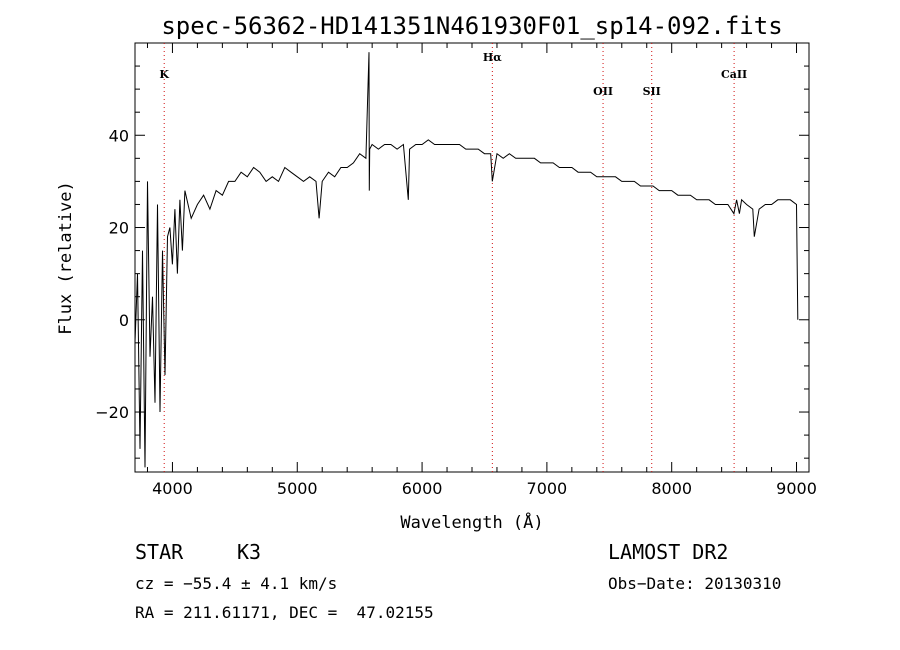 Image resolution: width=900 pixels, height=650 pixels. I want to click on survey-name: LAMOST DR2, so click(668, 552).